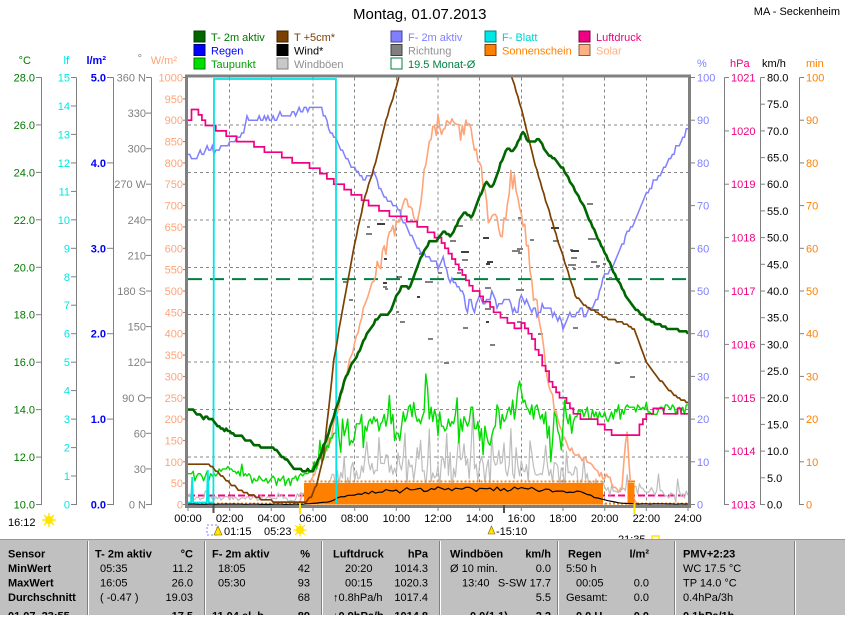  I want to click on svg-text: 0 N, so click(137, 506).